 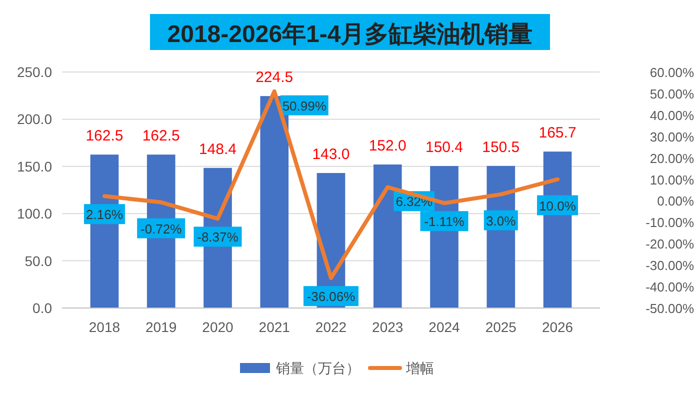 I want to click on y2-tick-label: -30.00%, so click(x=670, y=266).